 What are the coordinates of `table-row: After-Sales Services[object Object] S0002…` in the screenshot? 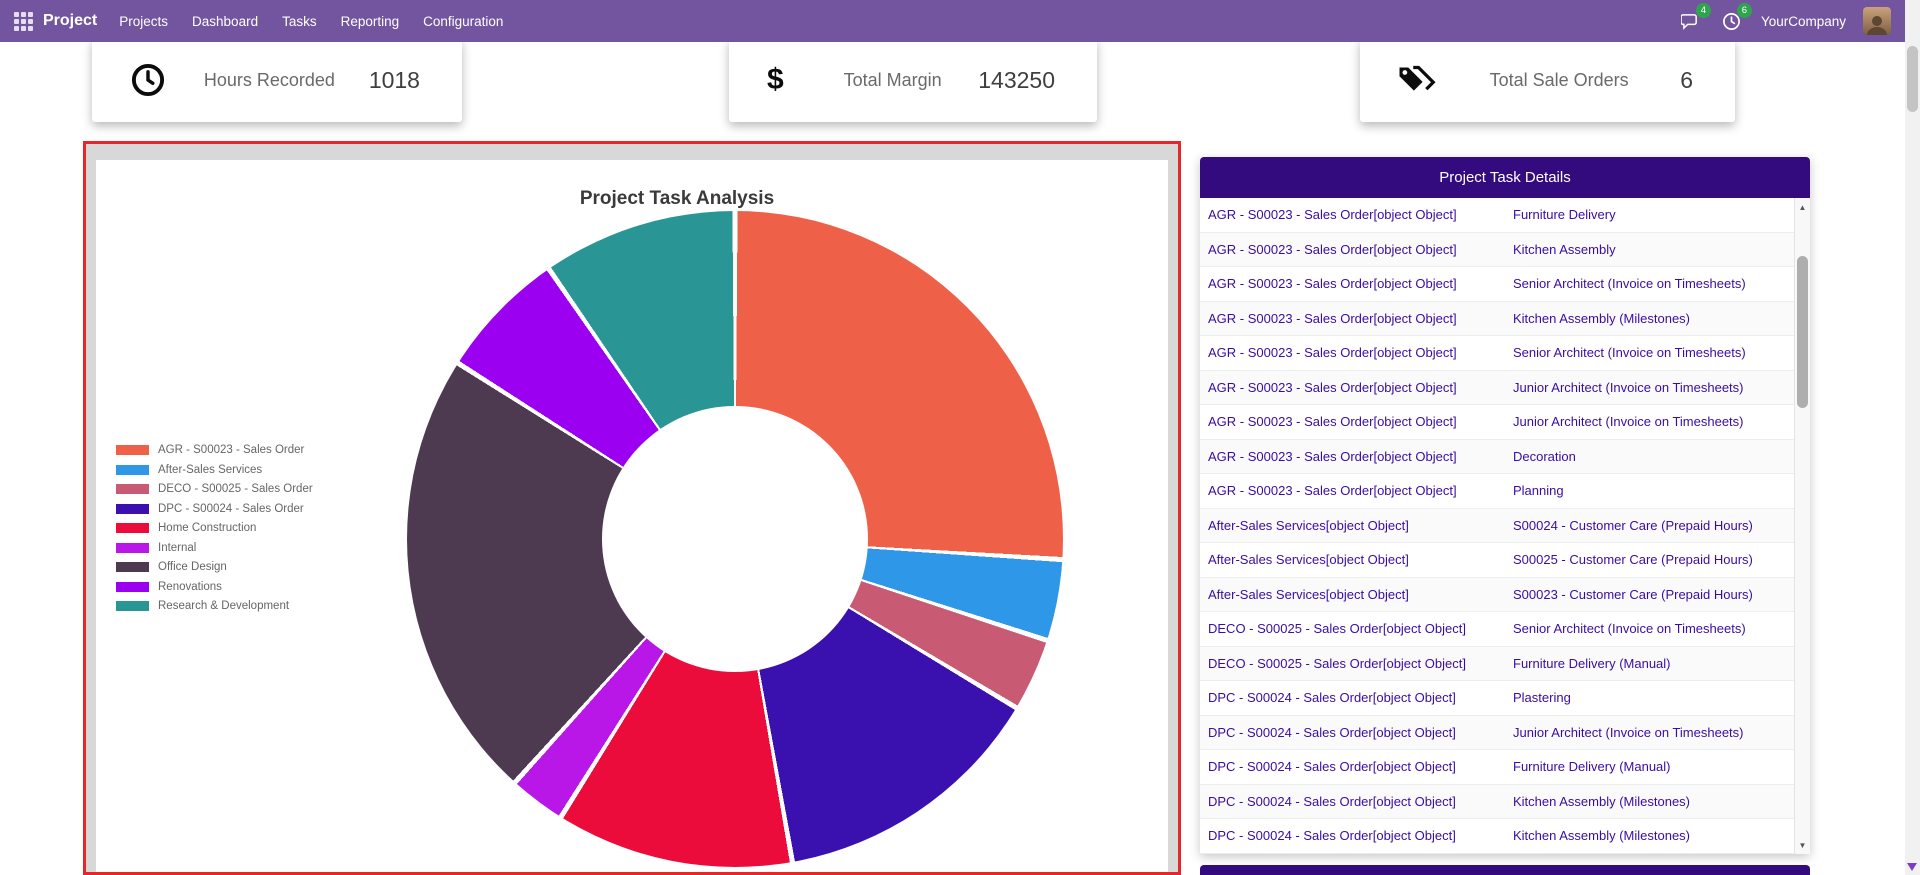 It's located at (1497, 594).